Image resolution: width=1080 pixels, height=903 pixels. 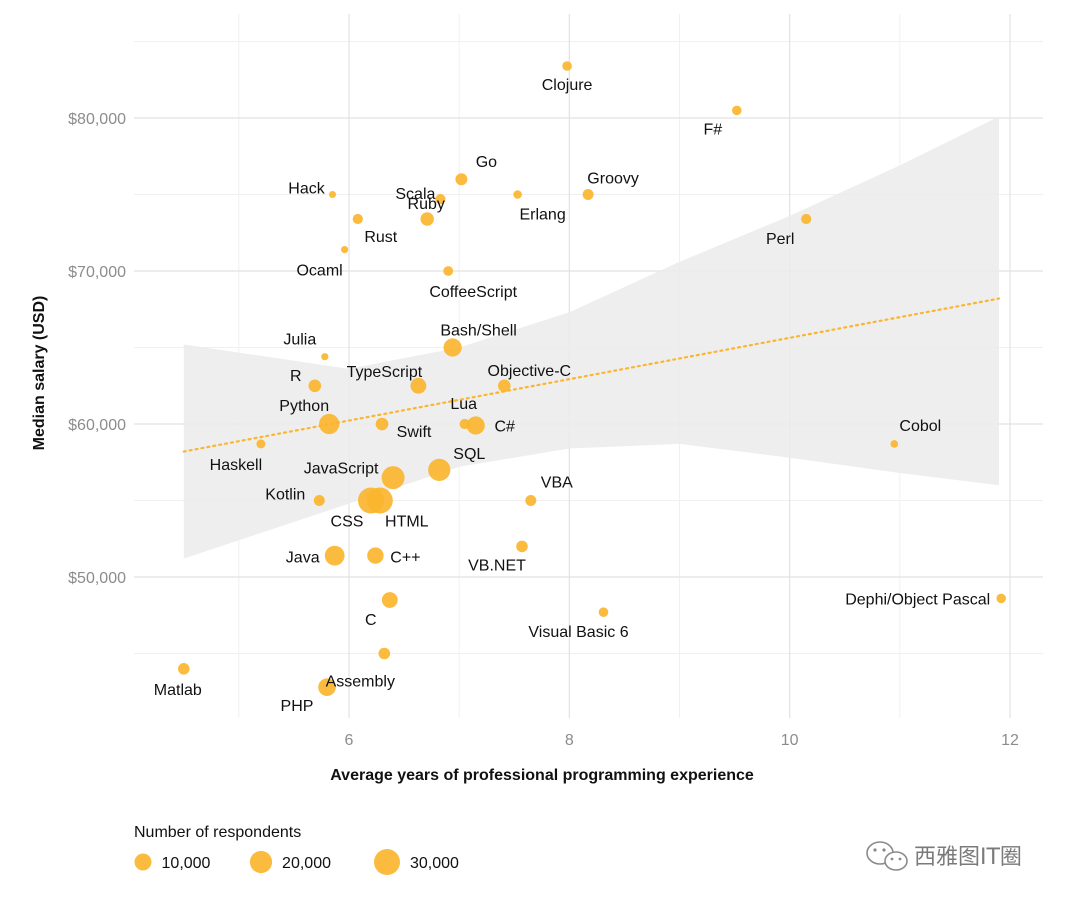 I want to click on point-label: Cobol, so click(x=920, y=426).